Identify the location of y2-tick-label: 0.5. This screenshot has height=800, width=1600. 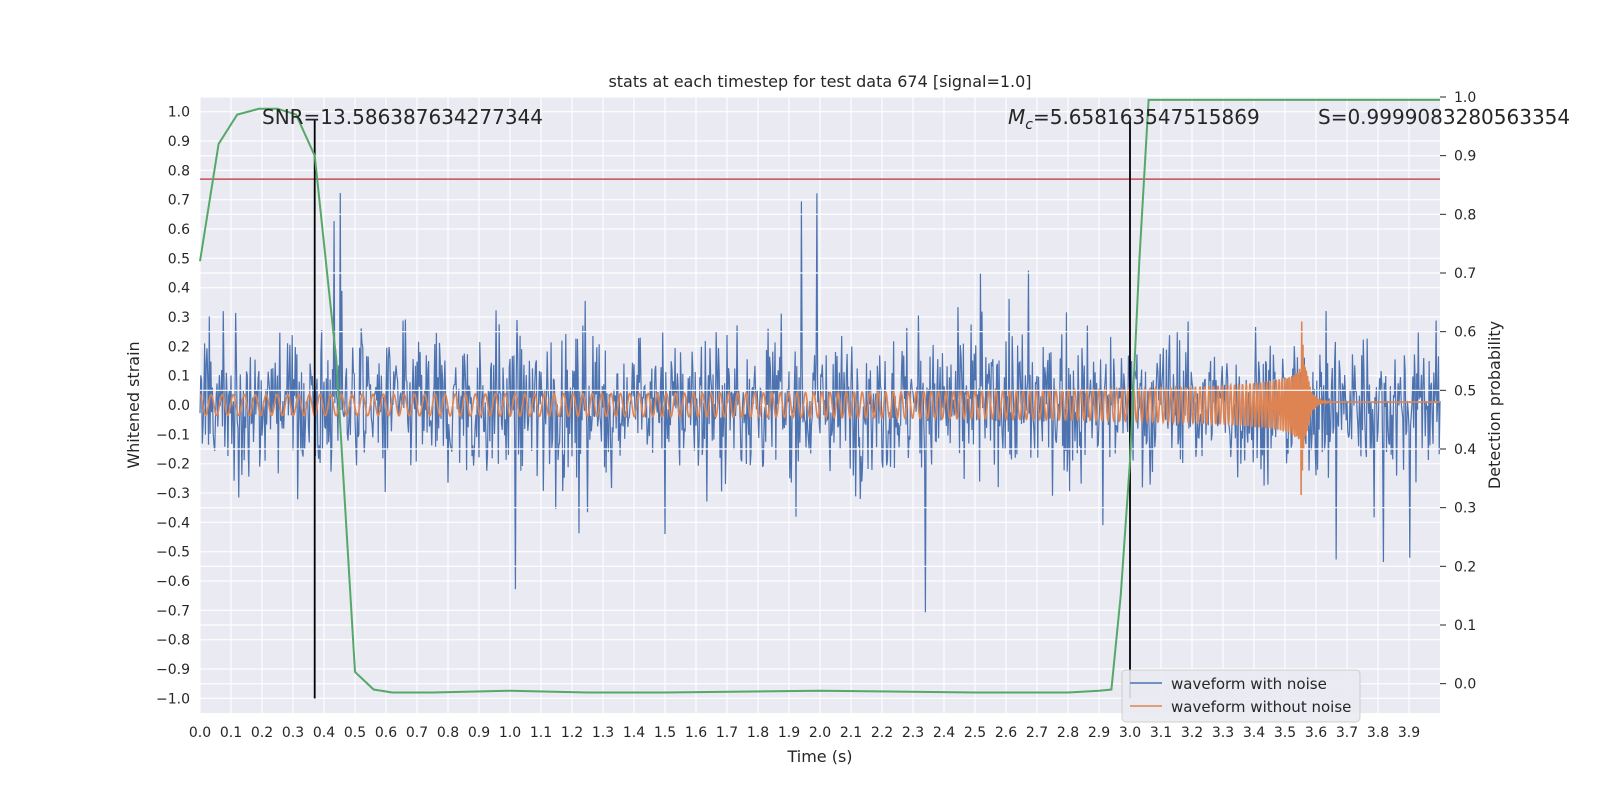
(1465, 391).